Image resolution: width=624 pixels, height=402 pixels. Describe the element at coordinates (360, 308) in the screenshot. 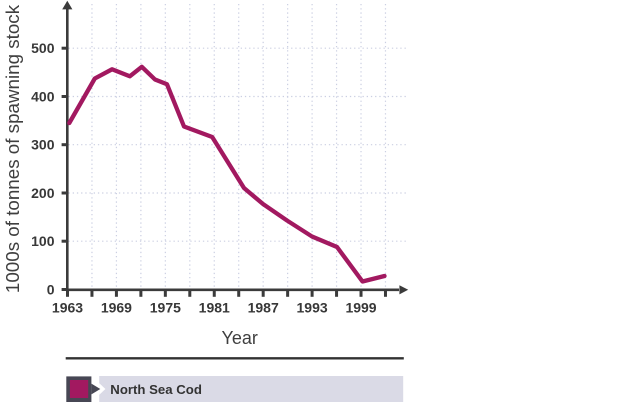

I see `svg-text: 1999` at that location.